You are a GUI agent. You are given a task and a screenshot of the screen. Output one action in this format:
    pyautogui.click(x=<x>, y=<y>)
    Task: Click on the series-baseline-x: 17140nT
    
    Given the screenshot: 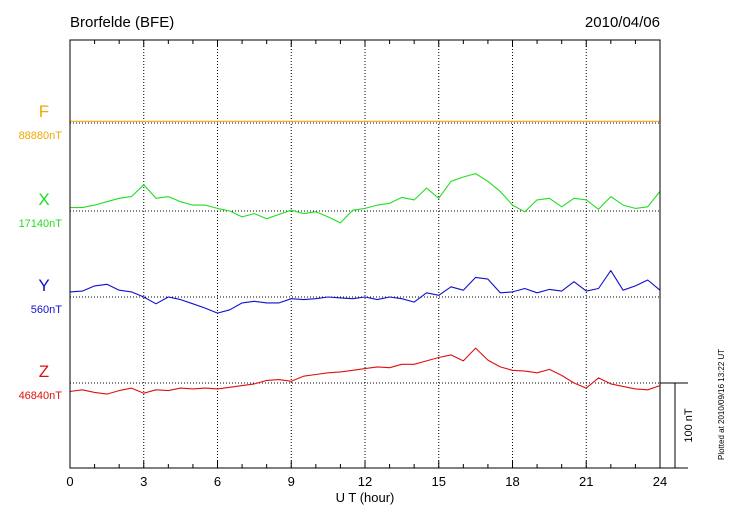 What is the action you would take?
    pyautogui.click(x=41, y=224)
    